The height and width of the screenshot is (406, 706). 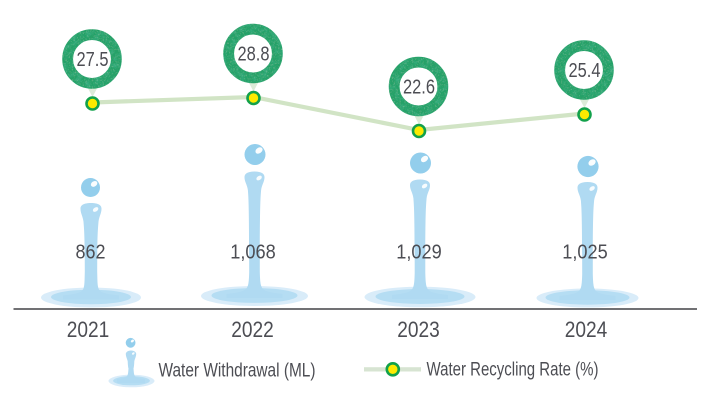 I want to click on svg-text: 1,029, so click(x=419, y=252).